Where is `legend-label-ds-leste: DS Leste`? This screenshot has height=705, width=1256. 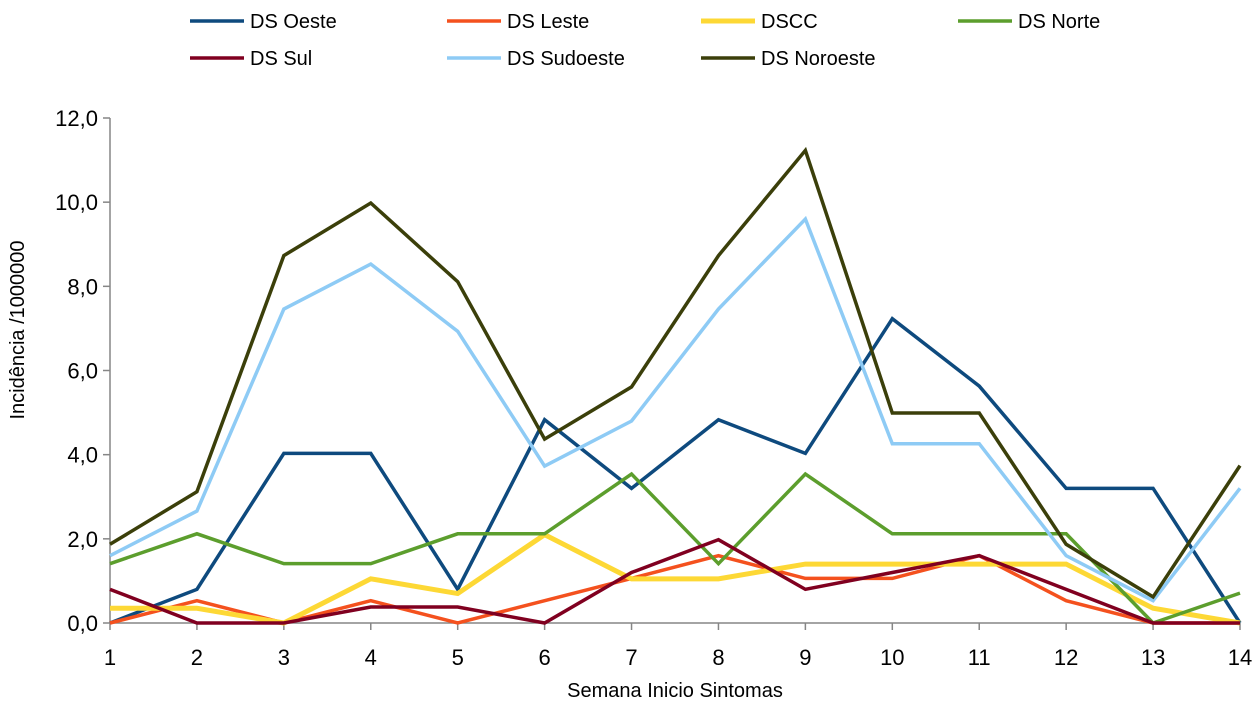
legend-label-ds-leste: DS Leste is located at coordinates (548, 22).